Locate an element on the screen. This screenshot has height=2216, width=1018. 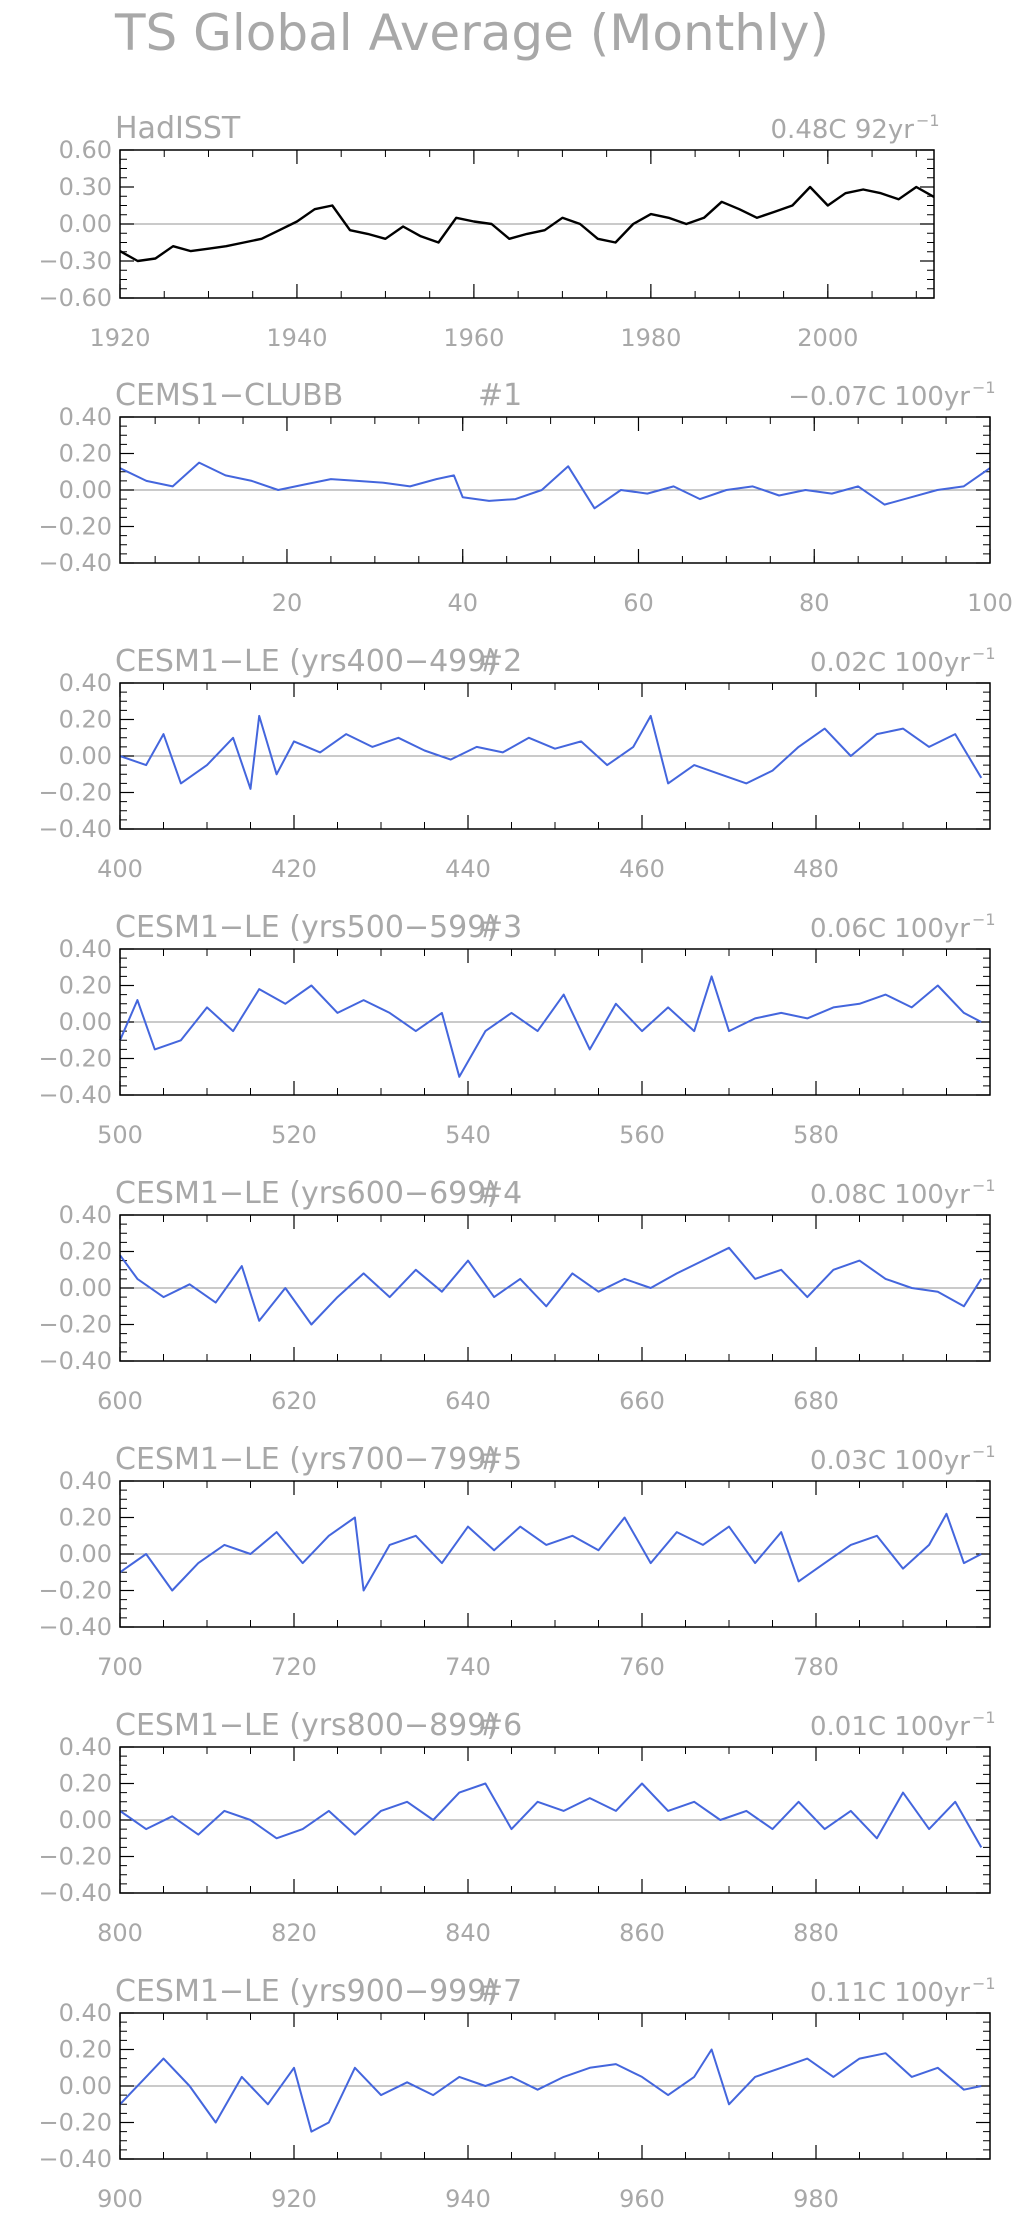
x-tick-label: 900 is located at coordinates (120, 2199).